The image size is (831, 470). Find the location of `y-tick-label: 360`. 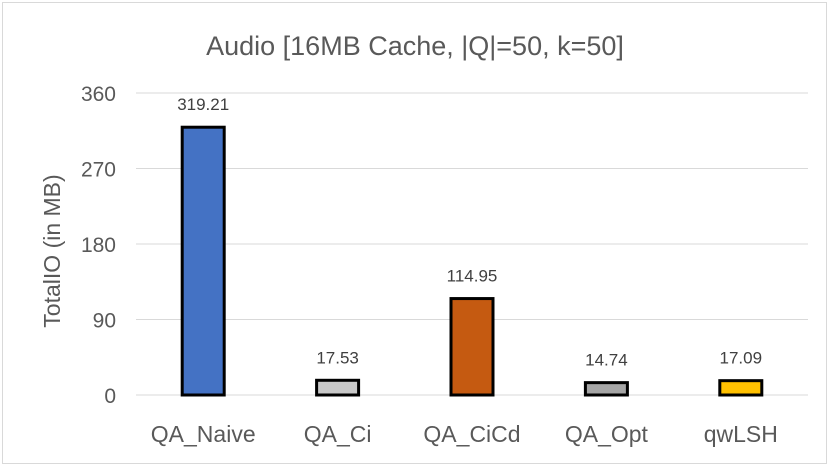

y-tick-label: 360 is located at coordinates (98, 94).